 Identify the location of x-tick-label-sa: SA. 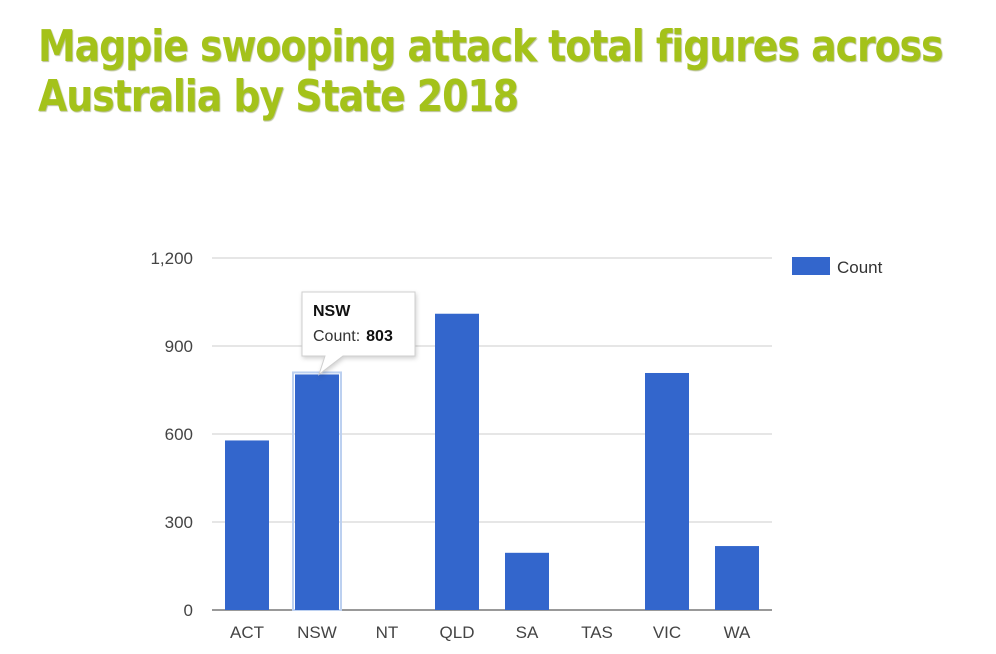
(527, 632).